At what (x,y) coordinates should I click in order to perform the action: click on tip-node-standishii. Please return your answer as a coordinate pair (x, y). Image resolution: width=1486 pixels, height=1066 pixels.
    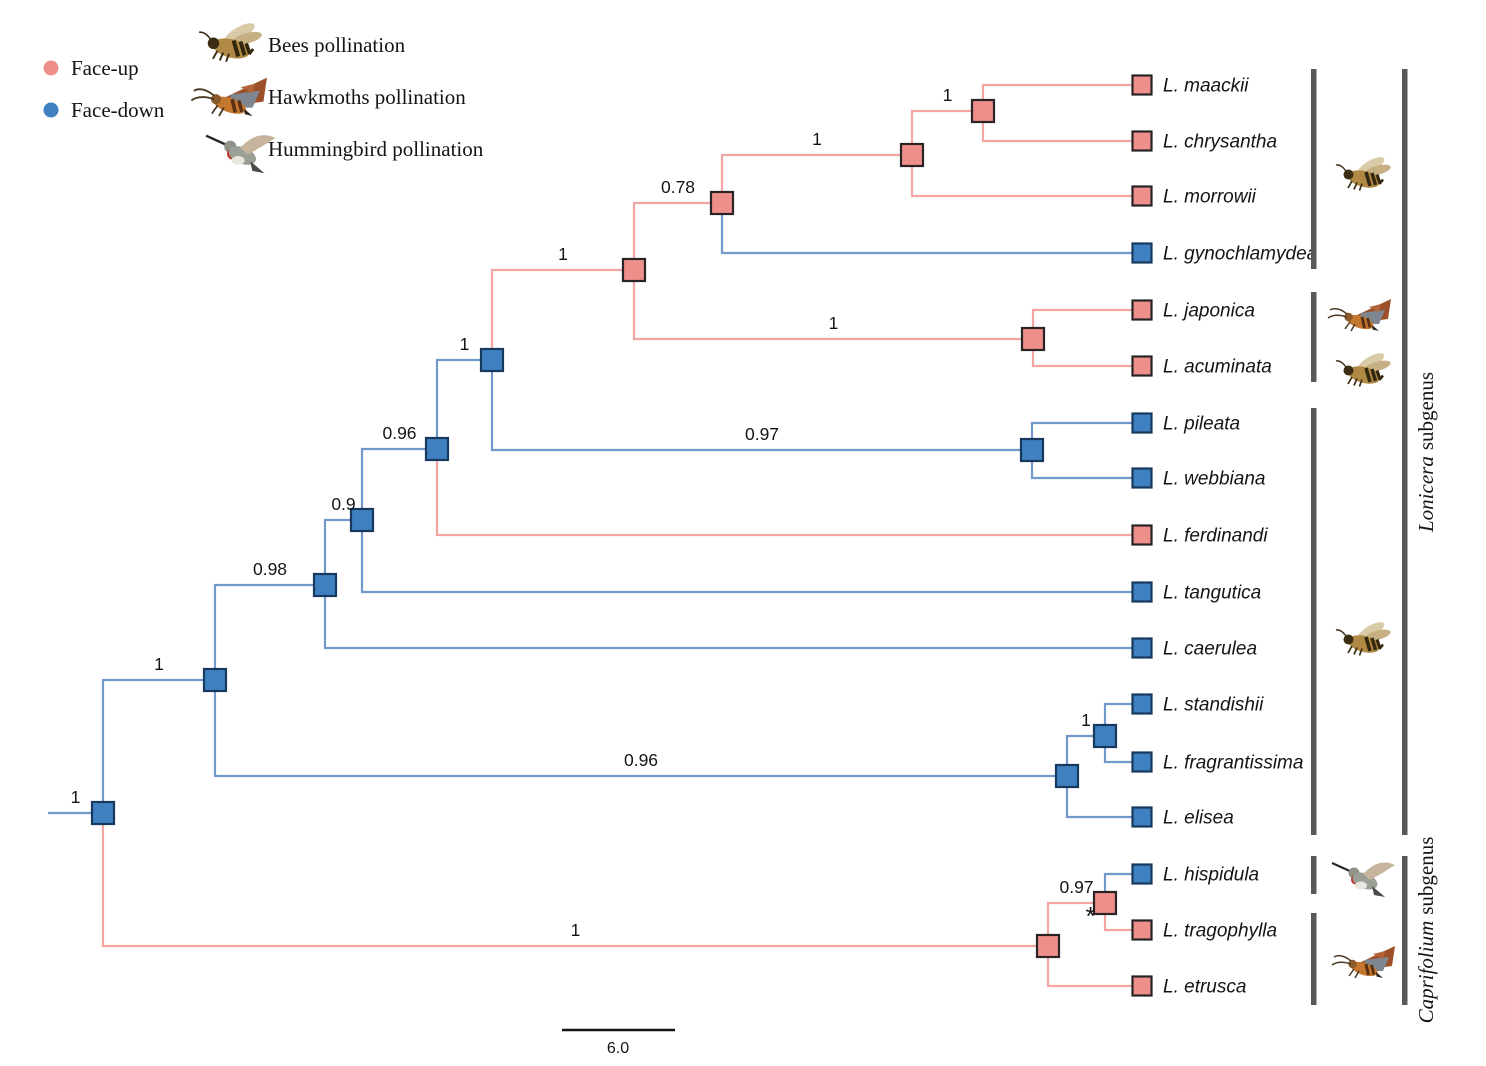
    Looking at the image, I should click on (1142, 704).